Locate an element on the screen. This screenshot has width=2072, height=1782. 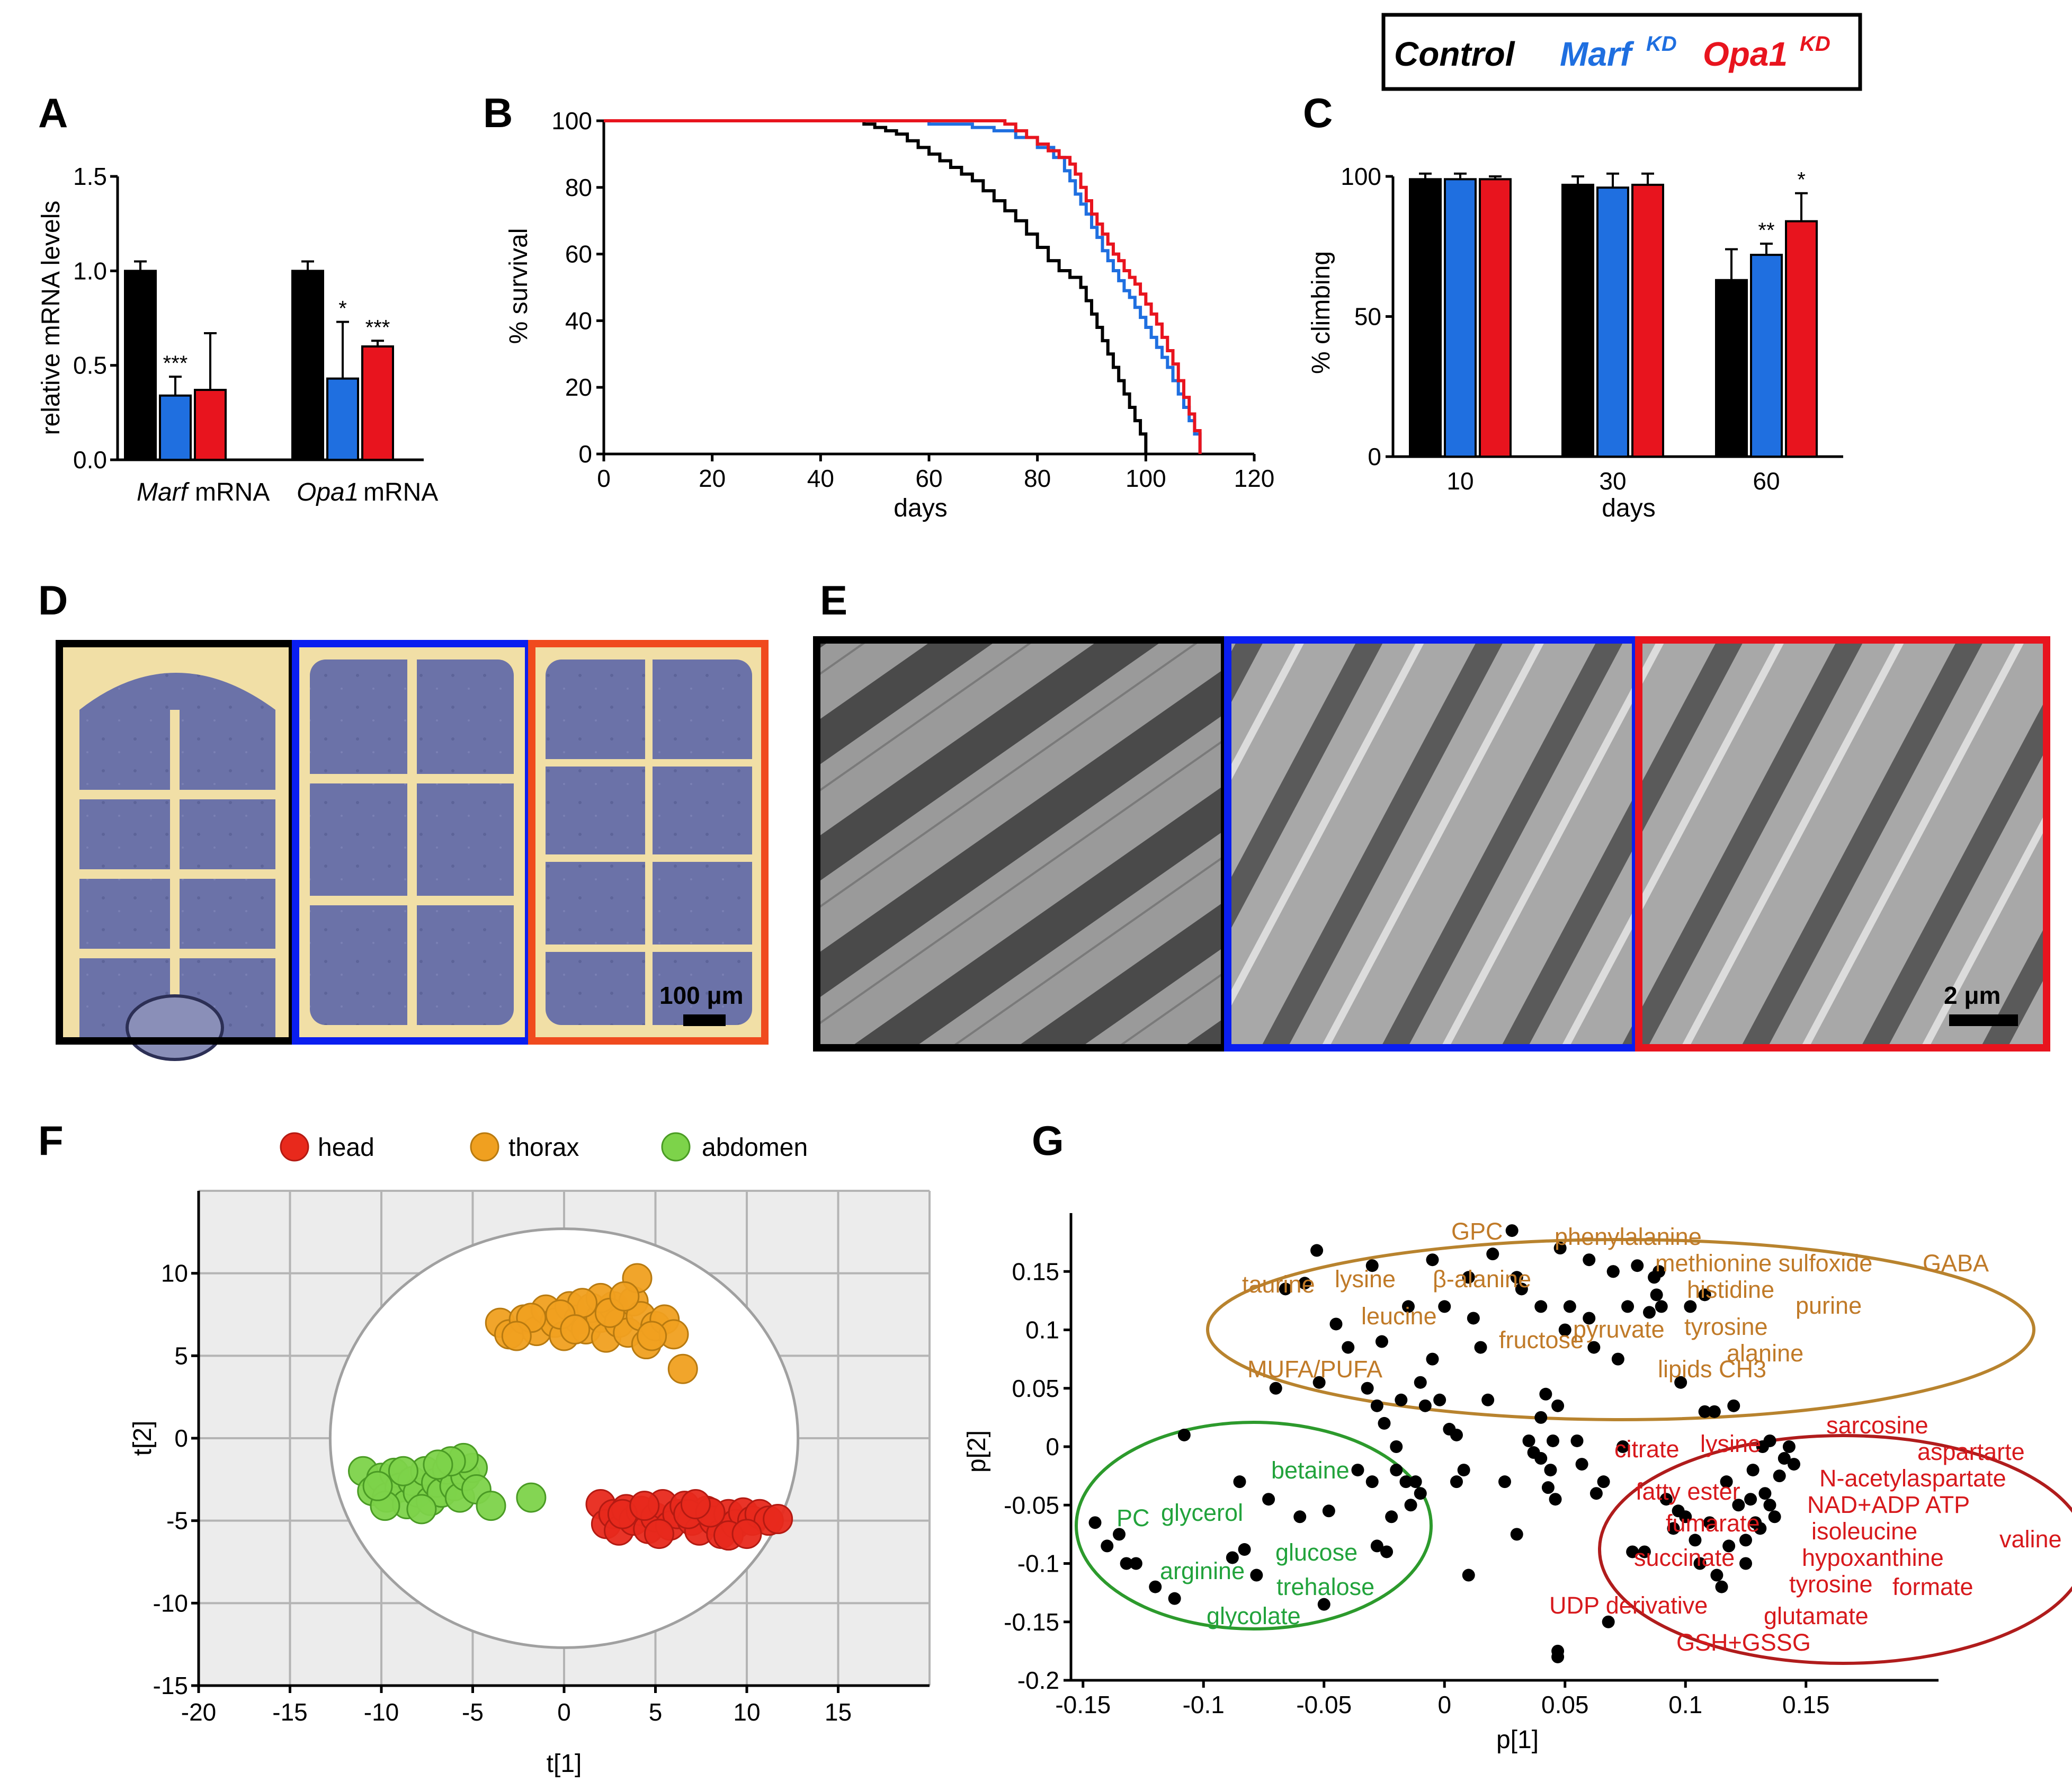
panel-c-bar-opa1 is located at coordinates (1801, 339).